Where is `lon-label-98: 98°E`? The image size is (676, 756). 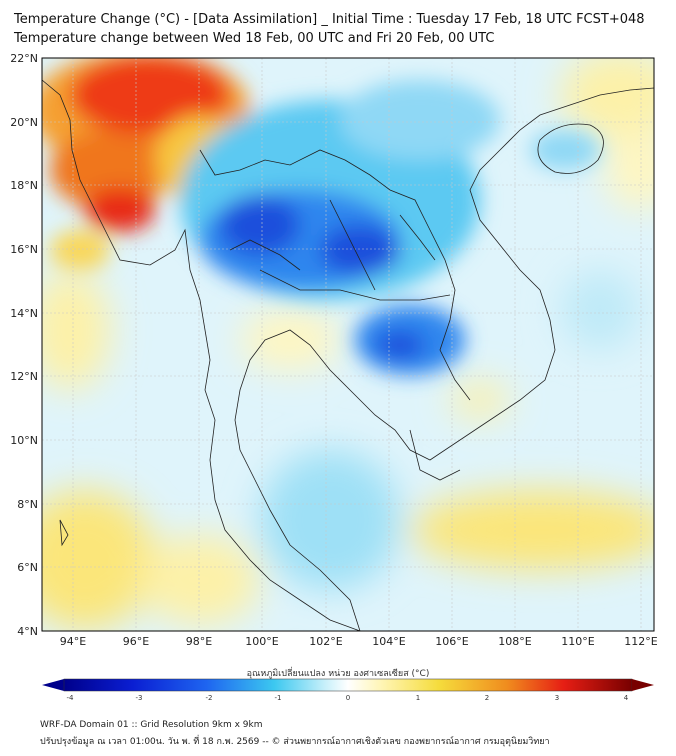 lon-label-98: 98°E is located at coordinates (199, 641).